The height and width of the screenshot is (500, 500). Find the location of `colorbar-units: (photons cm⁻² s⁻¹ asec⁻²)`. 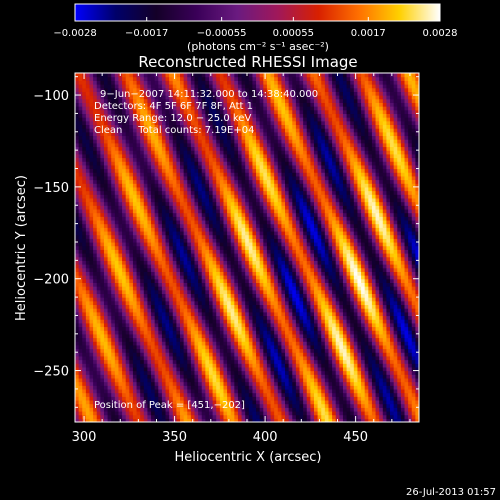

colorbar-units: (photons cm⁻² s⁻¹ asec⁻²) is located at coordinates (258, 46).